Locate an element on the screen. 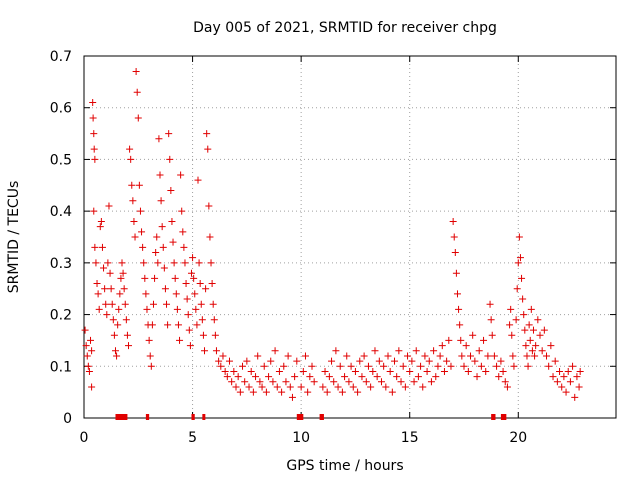 The width and height of the screenshot is (640, 480). y-tick-label: 0.4 is located at coordinates (61, 212).